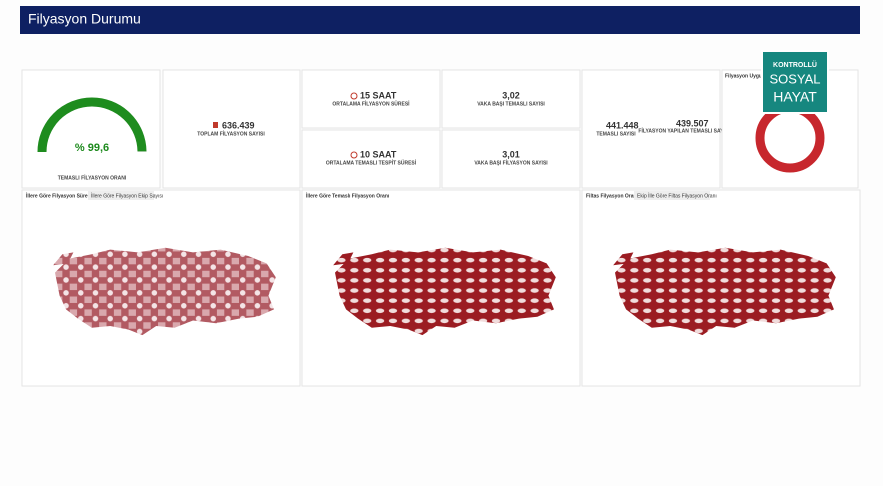 The height and width of the screenshot is (491, 883). What do you see at coordinates (92, 148) in the screenshot?
I see `gauge-value: % 99,6` at bounding box center [92, 148].